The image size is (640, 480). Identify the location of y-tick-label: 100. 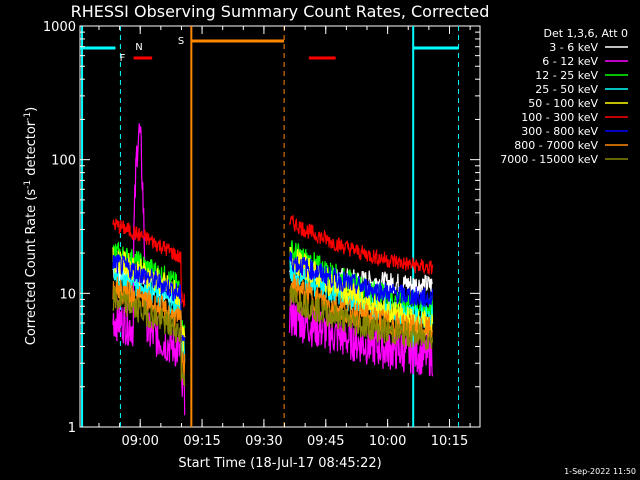
(63, 161).